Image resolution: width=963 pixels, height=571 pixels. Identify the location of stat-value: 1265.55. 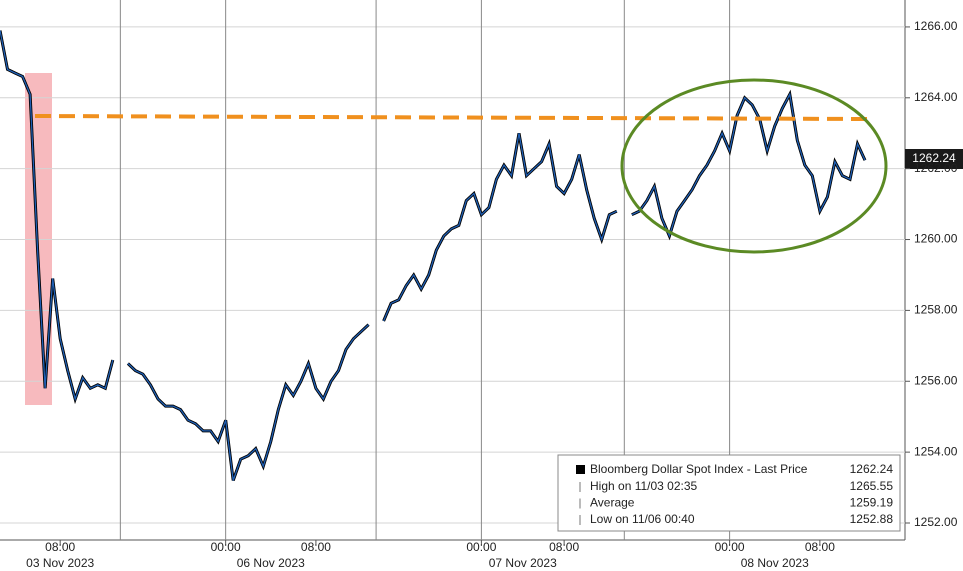
(872, 486).